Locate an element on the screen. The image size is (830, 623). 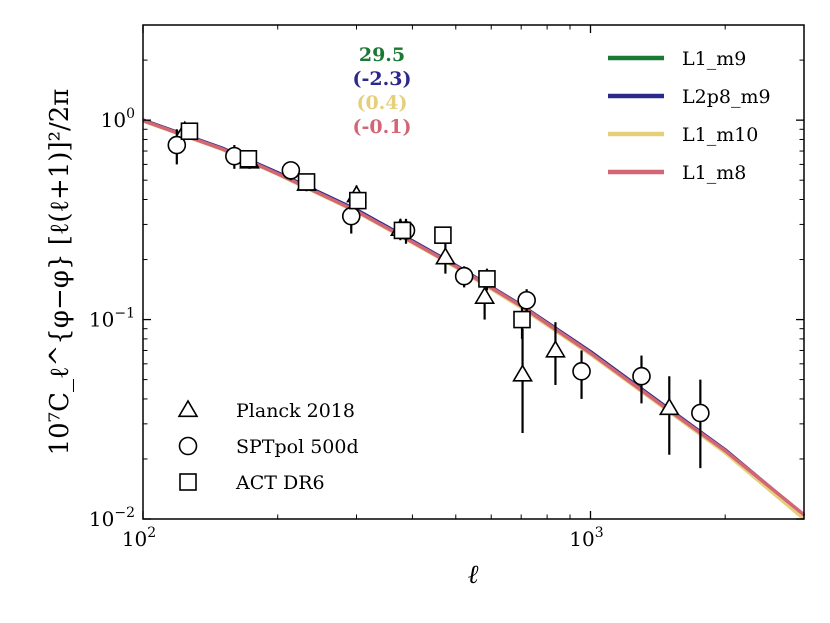
x-tick-label: 10³ is located at coordinates (586, 538).